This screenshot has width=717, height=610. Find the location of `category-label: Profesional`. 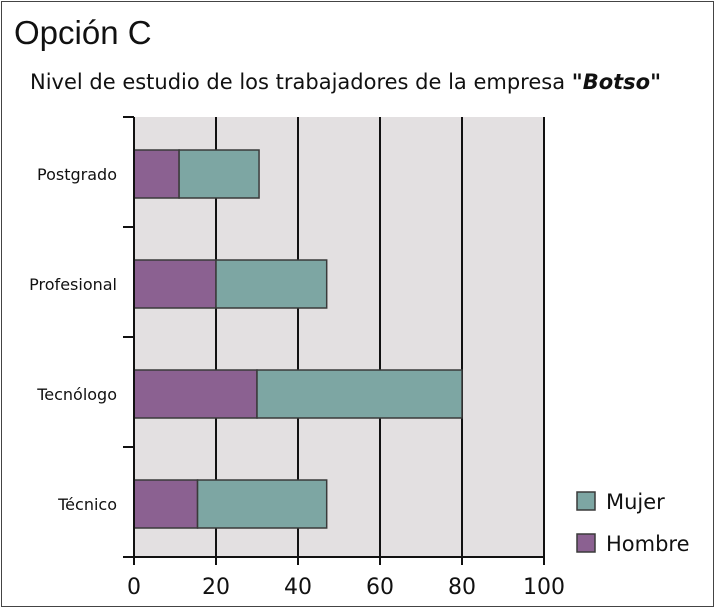

category-label: Profesional is located at coordinates (73, 284).